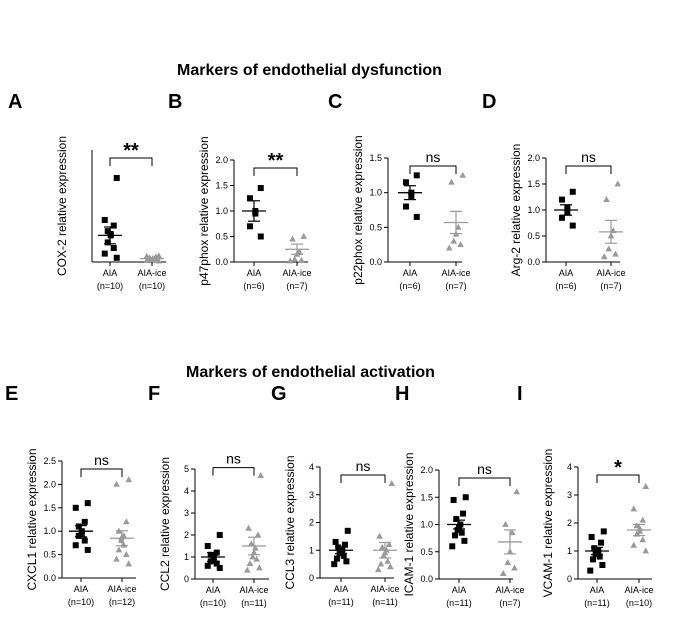  Describe the element at coordinates (310, 372) in the screenshot. I see `section-title-activation: Markers of endothelial activation` at that location.